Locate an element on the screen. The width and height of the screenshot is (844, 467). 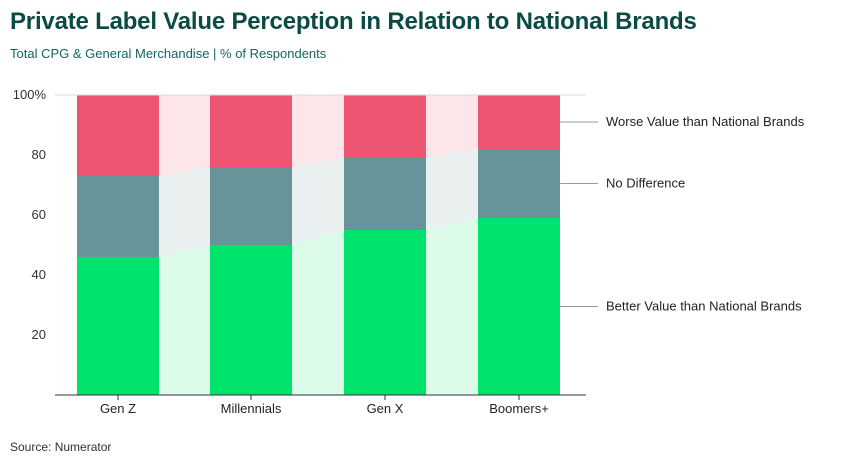
y-tick-label: 80 is located at coordinates (39, 154).